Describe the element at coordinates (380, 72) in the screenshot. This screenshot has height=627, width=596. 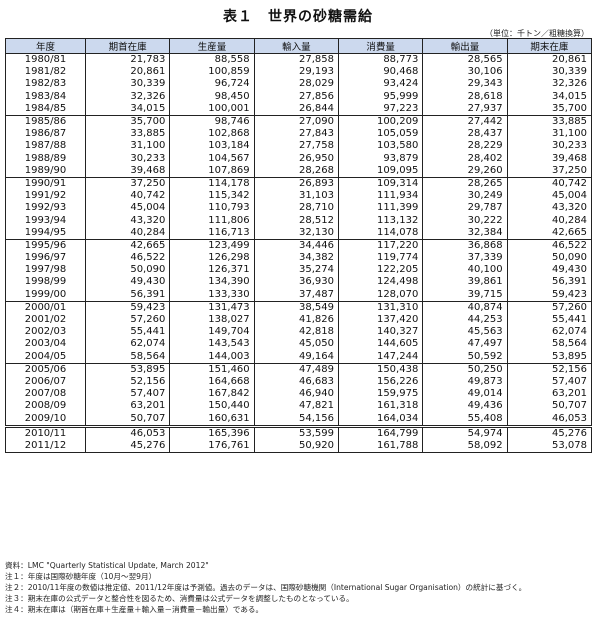
I see `table-cell: 90,468` at that location.